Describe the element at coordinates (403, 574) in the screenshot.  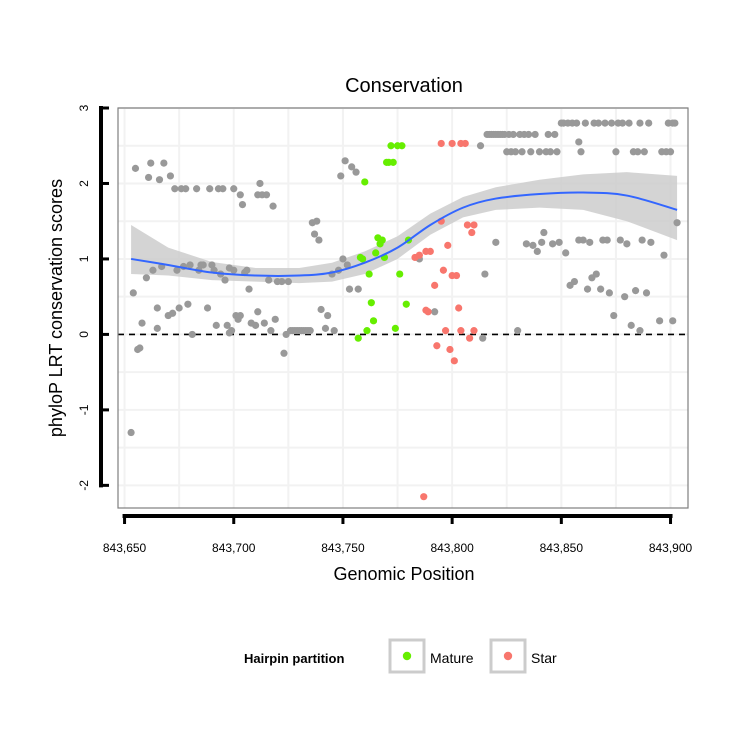
I see `x-axis-label: Genomic Position` at that location.